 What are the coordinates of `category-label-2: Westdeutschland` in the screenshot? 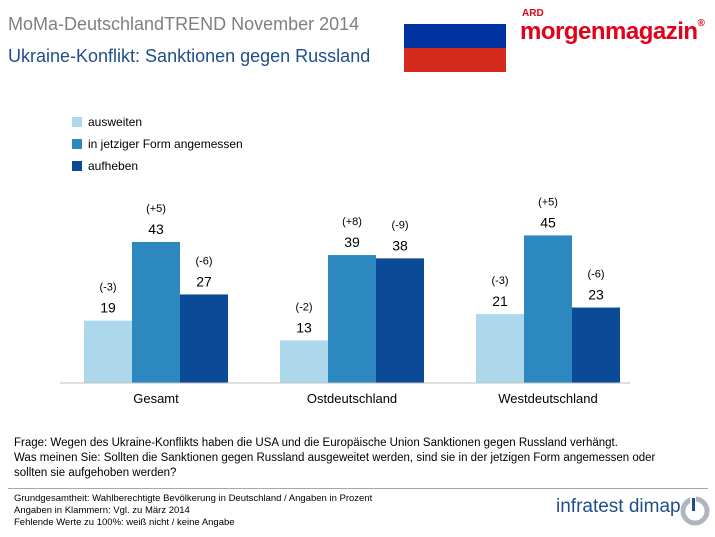 It's located at (548, 398).